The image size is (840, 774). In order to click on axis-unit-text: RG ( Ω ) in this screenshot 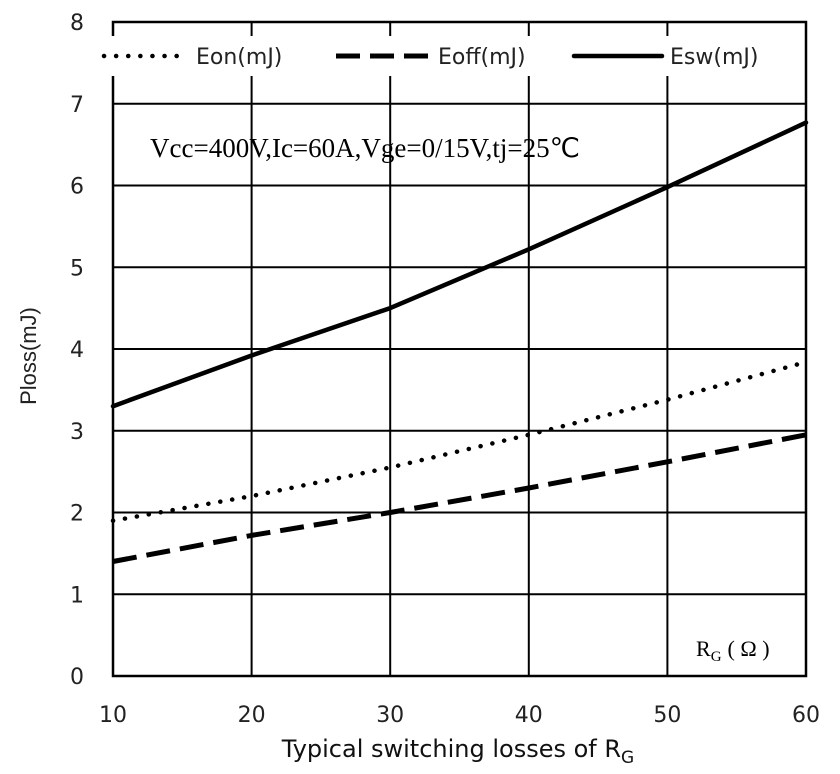, I will do `click(733, 650)`.